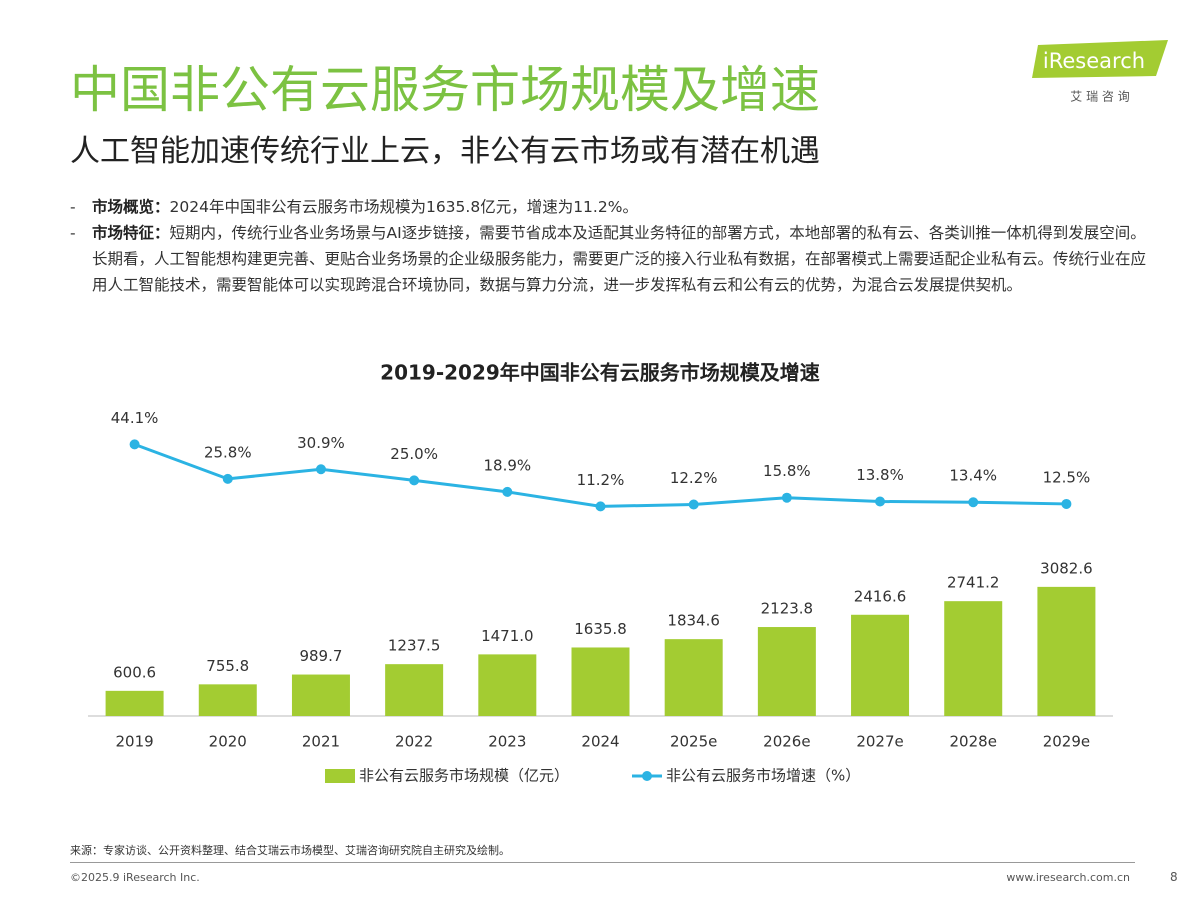 The image size is (1200, 900). I want to click on x-tick-label: 2025e, so click(693, 742).